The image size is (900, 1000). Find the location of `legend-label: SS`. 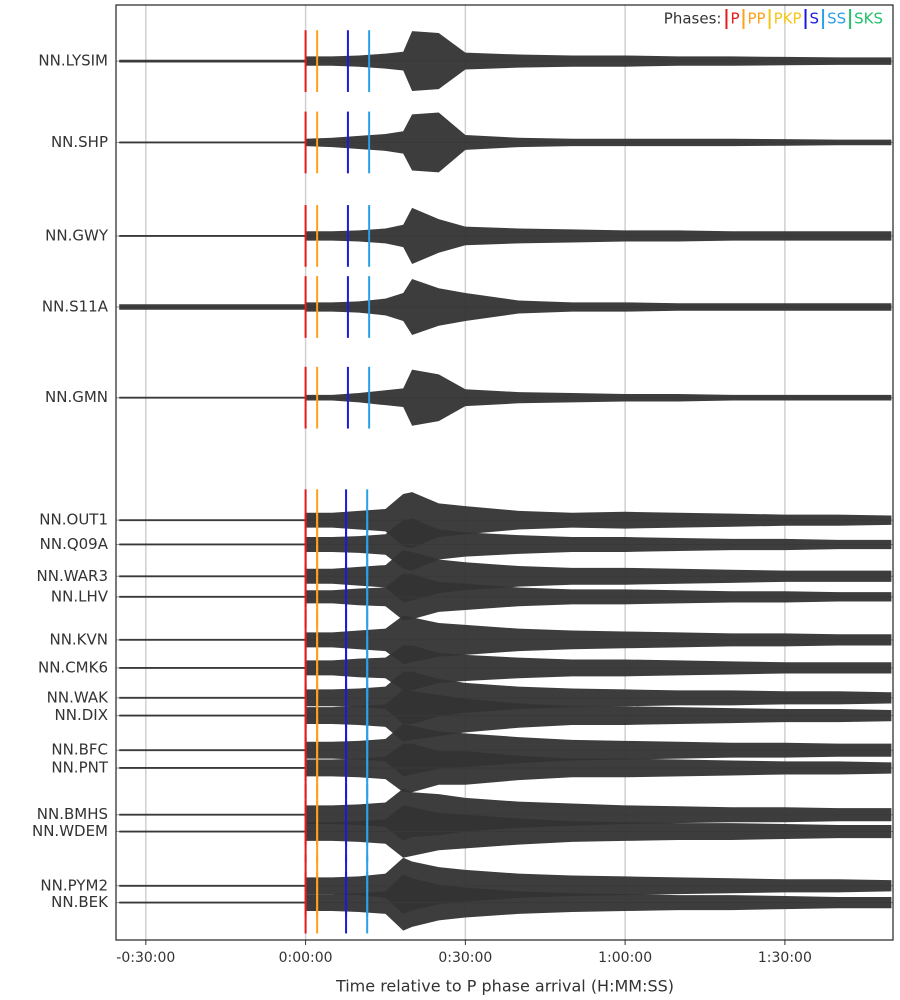

legend-label: SS is located at coordinates (836, 19).